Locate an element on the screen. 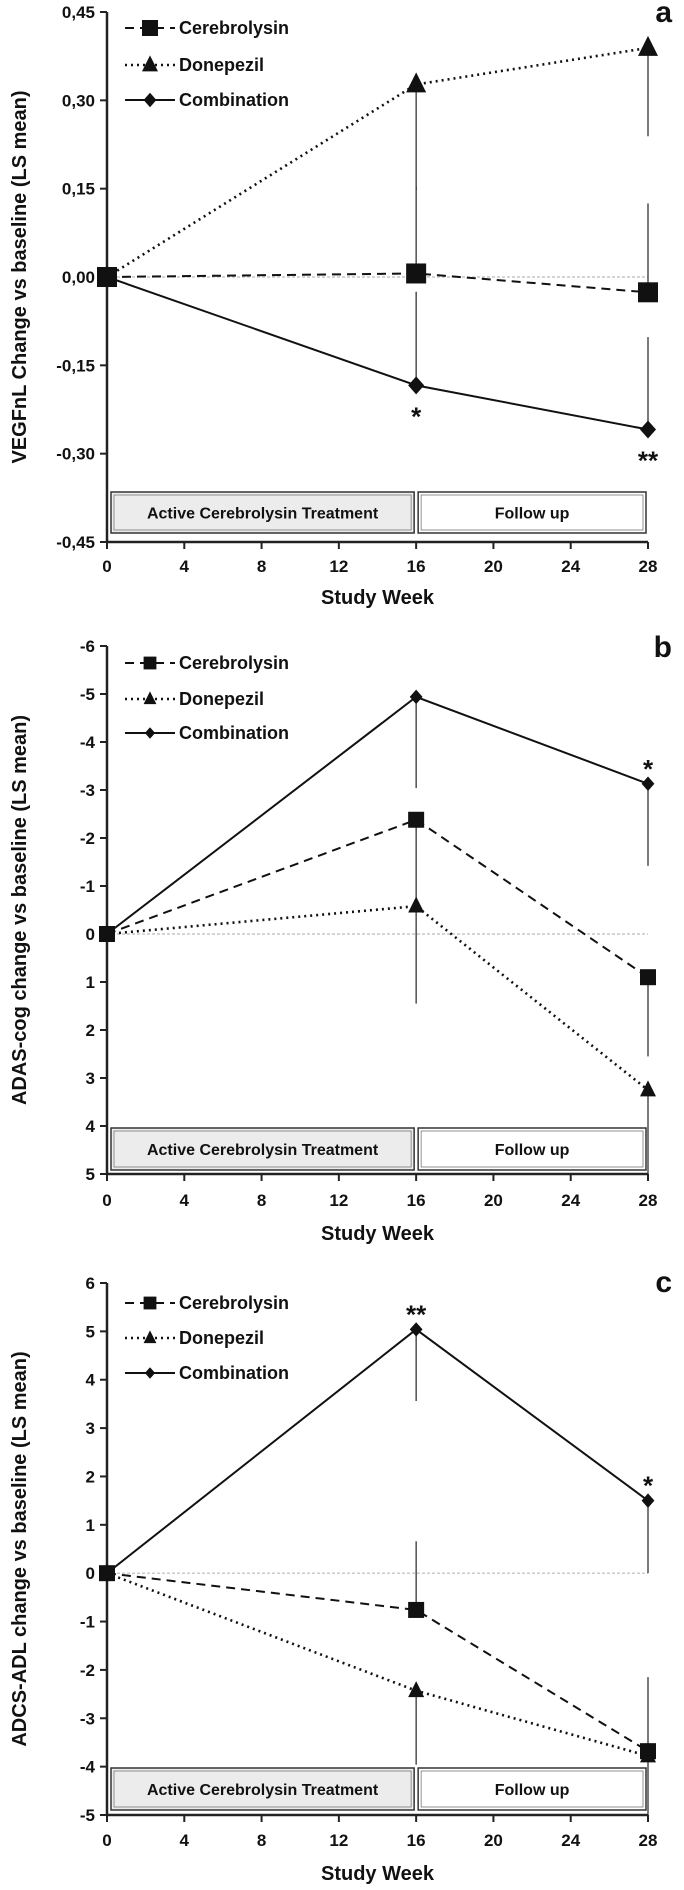 This screenshot has width=684, height=1890. y-tick-label: -2 is located at coordinates (87, 1670).